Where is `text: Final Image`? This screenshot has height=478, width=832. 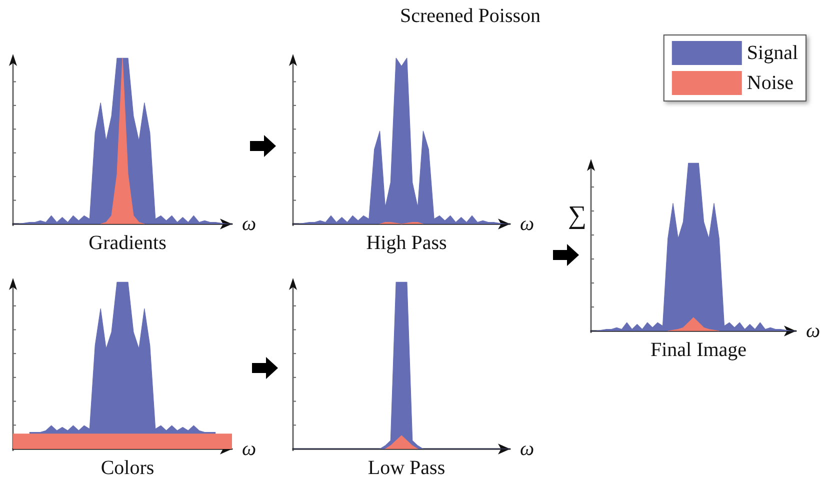
text: Final Image is located at coordinates (698, 350).